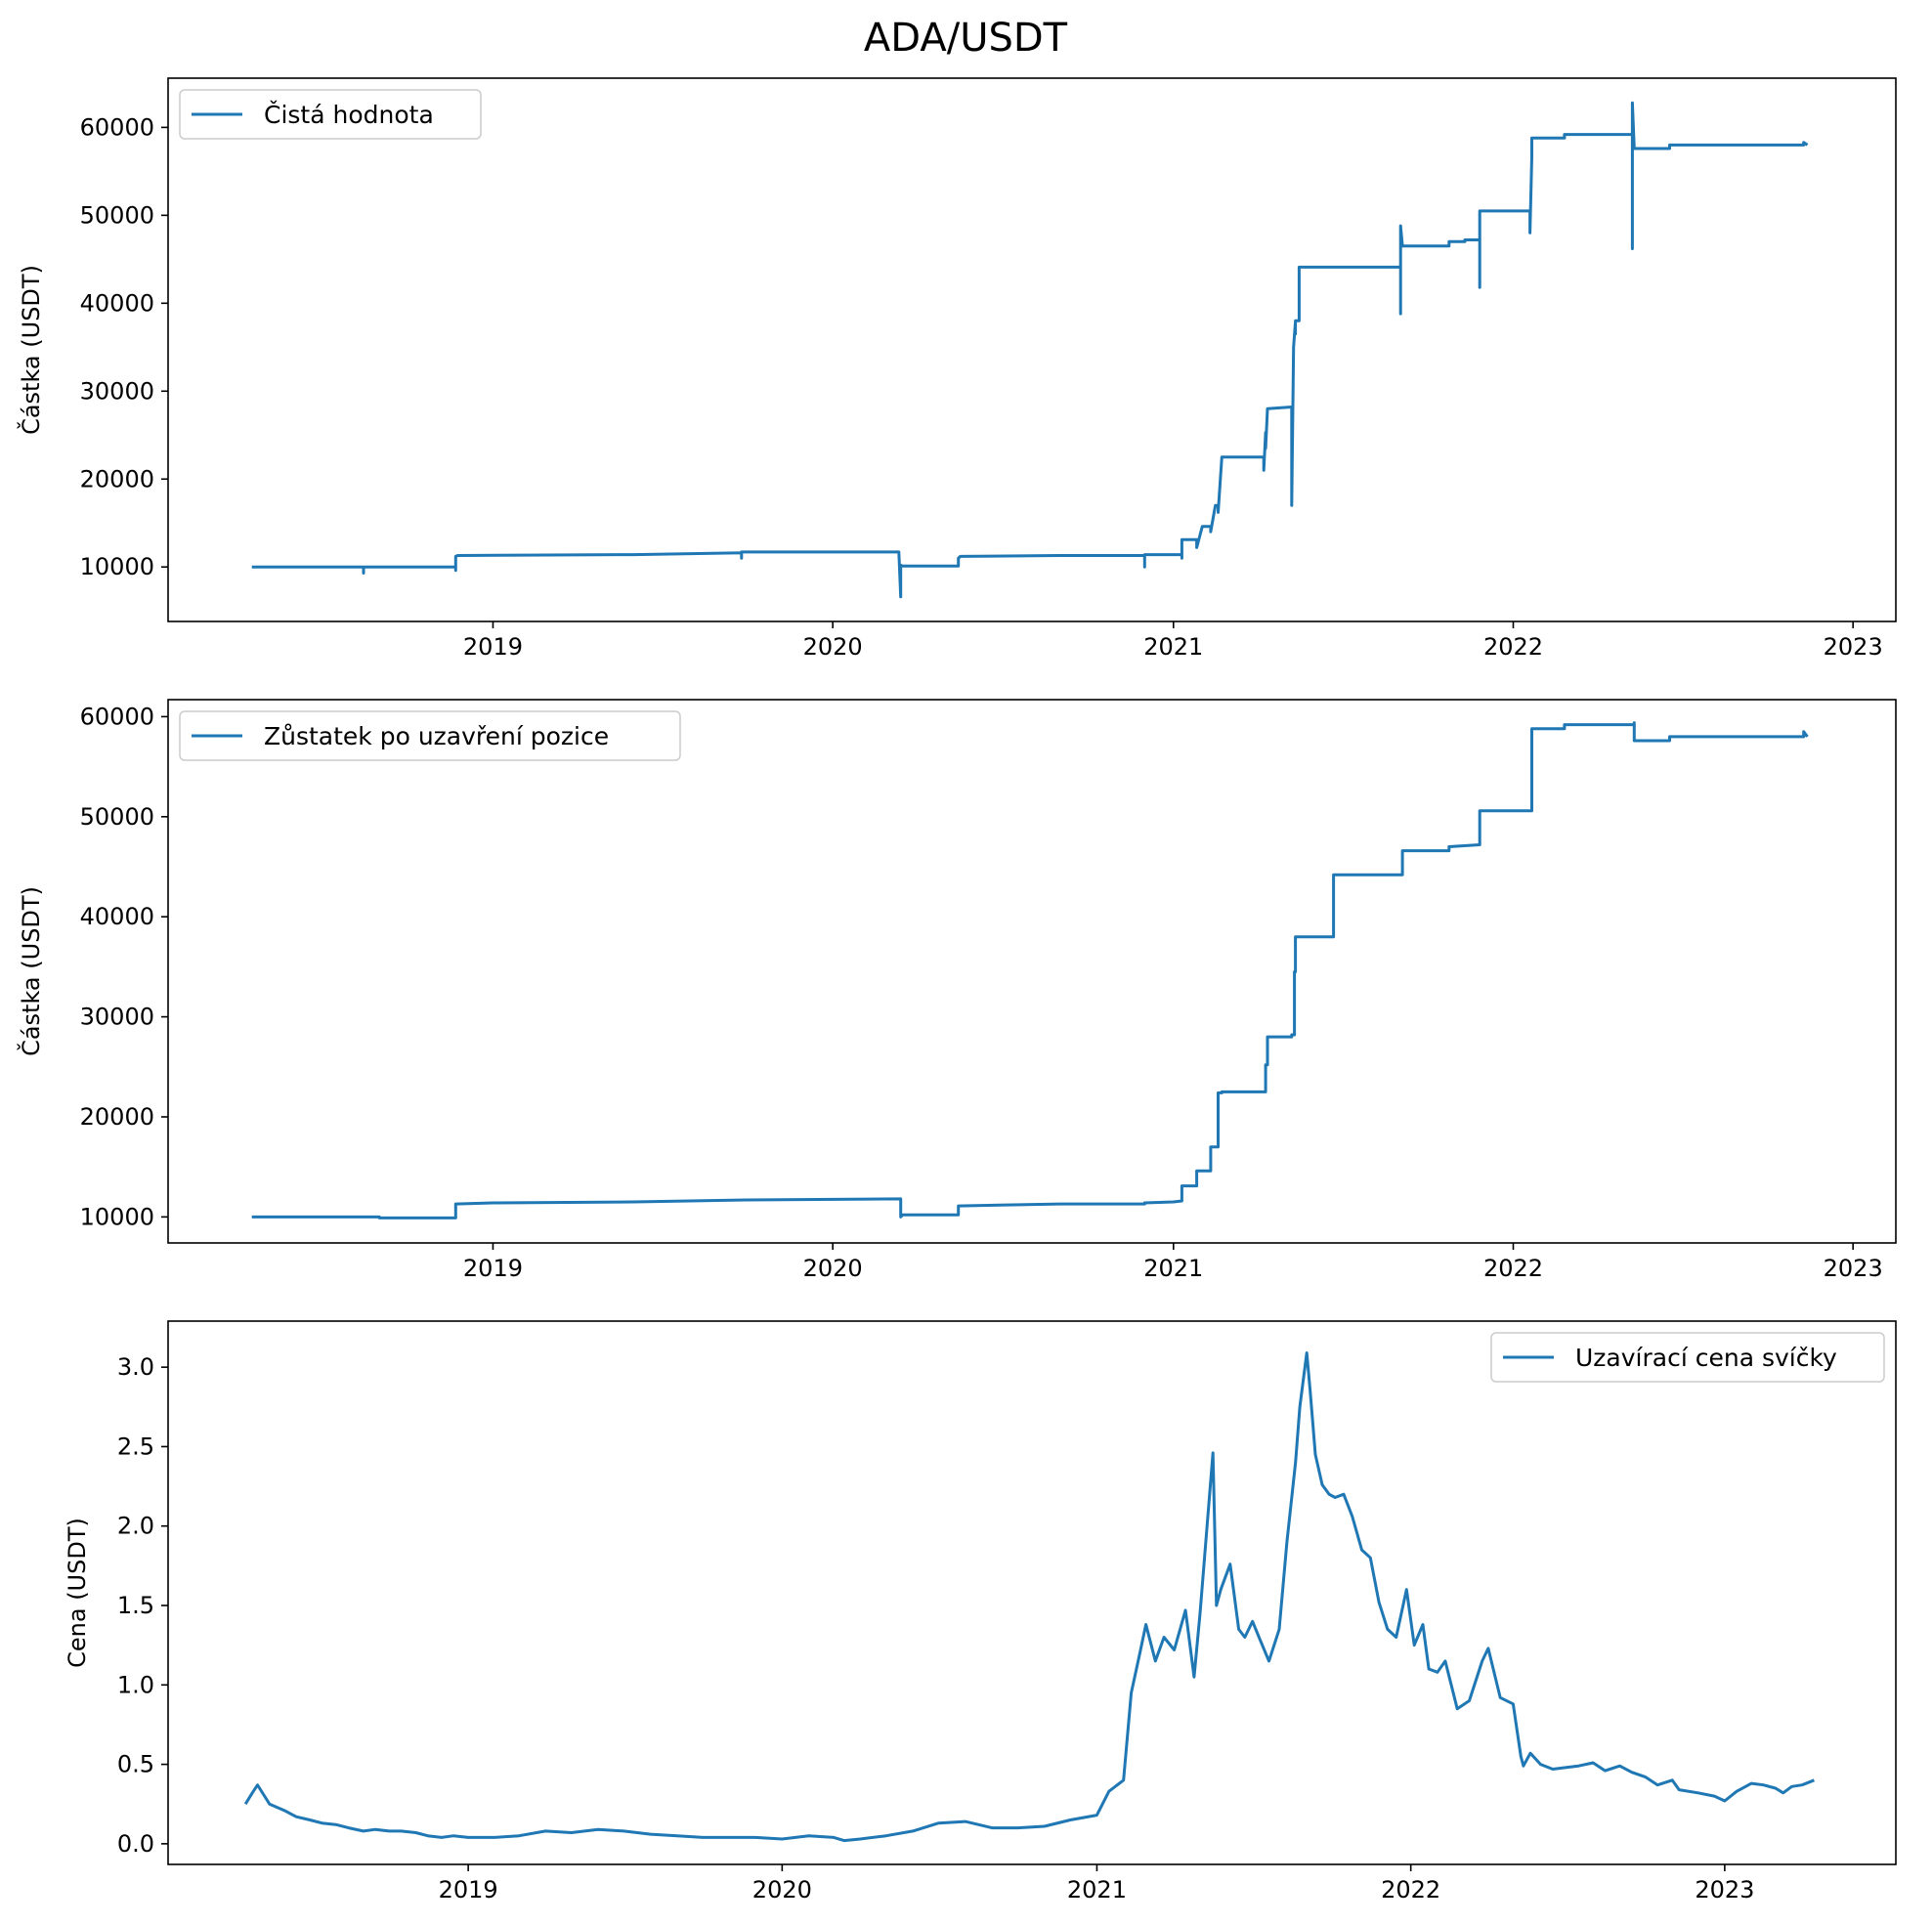 Image resolution: width=1932 pixels, height=1925 pixels. I want to click on legend: Uzavírací cena svíčky, so click(1688, 1357).